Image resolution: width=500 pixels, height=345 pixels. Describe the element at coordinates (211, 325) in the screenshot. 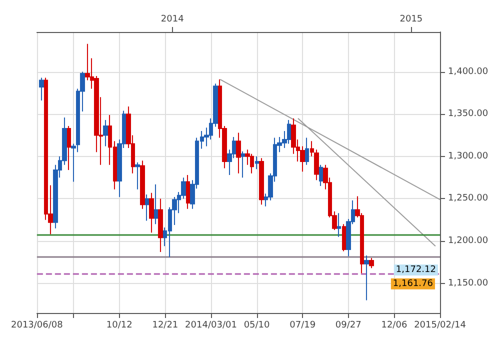

I see `x-tick-label: 2014/03/01` at that location.